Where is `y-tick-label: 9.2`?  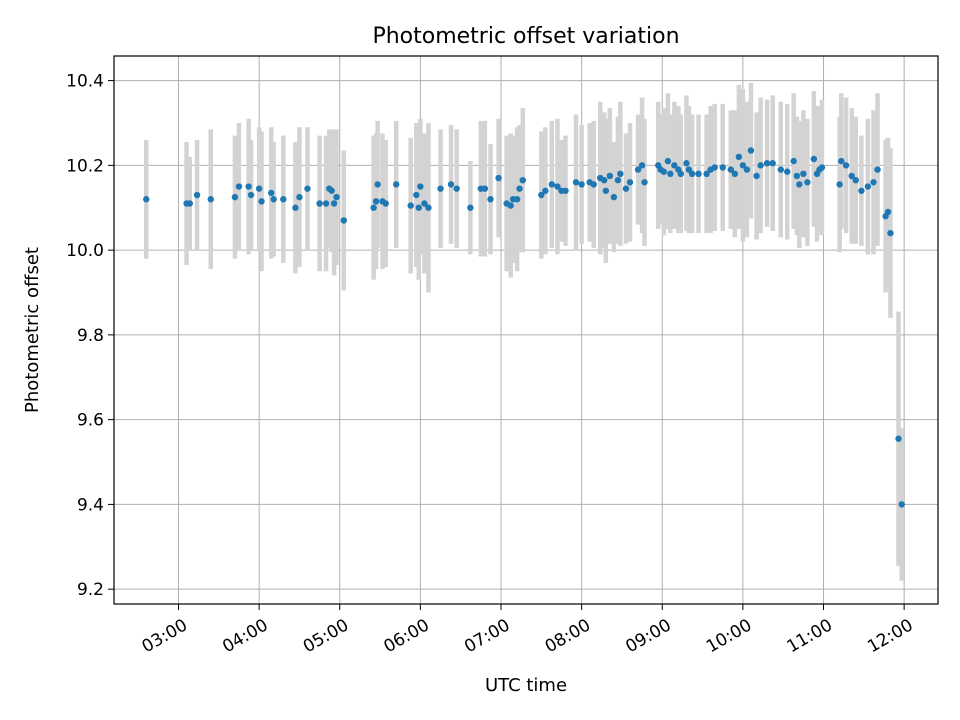 y-tick-label: 9.2 is located at coordinates (90, 590).